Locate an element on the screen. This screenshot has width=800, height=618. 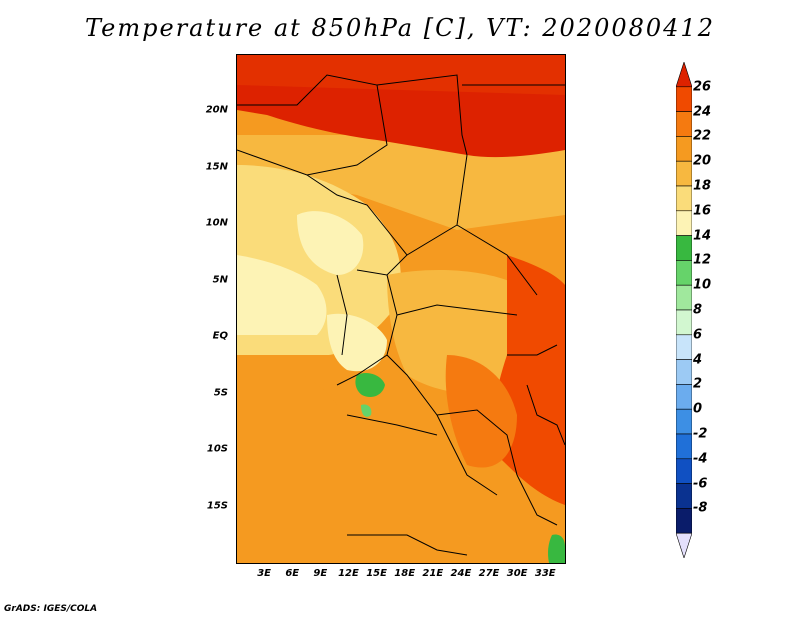
field-coast is located at coordinates (282, 295).